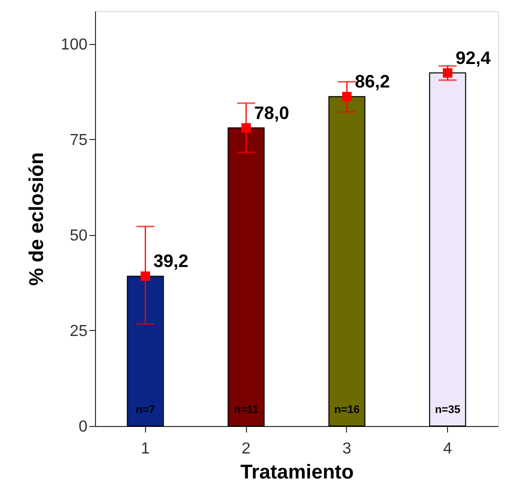  Describe the element at coordinates (83, 427) in the screenshot. I see `y-tick-label: 0` at that location.